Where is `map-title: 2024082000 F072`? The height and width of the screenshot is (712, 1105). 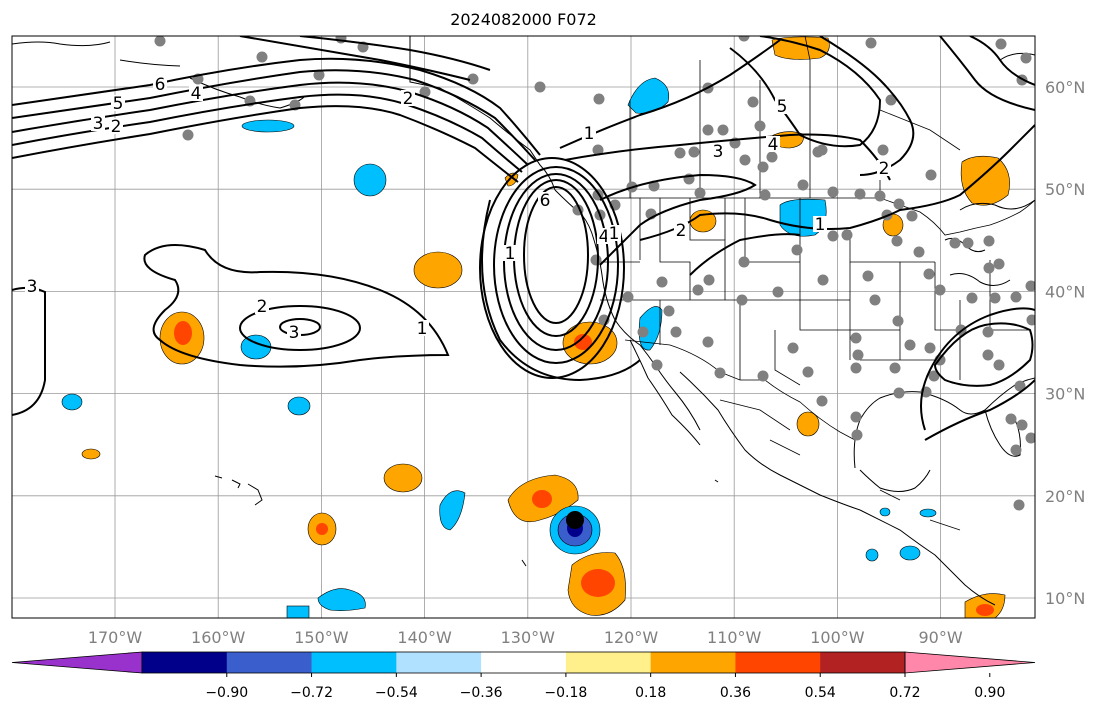
map-title: 2024082000 F072 is located at coordinates (523, 19).